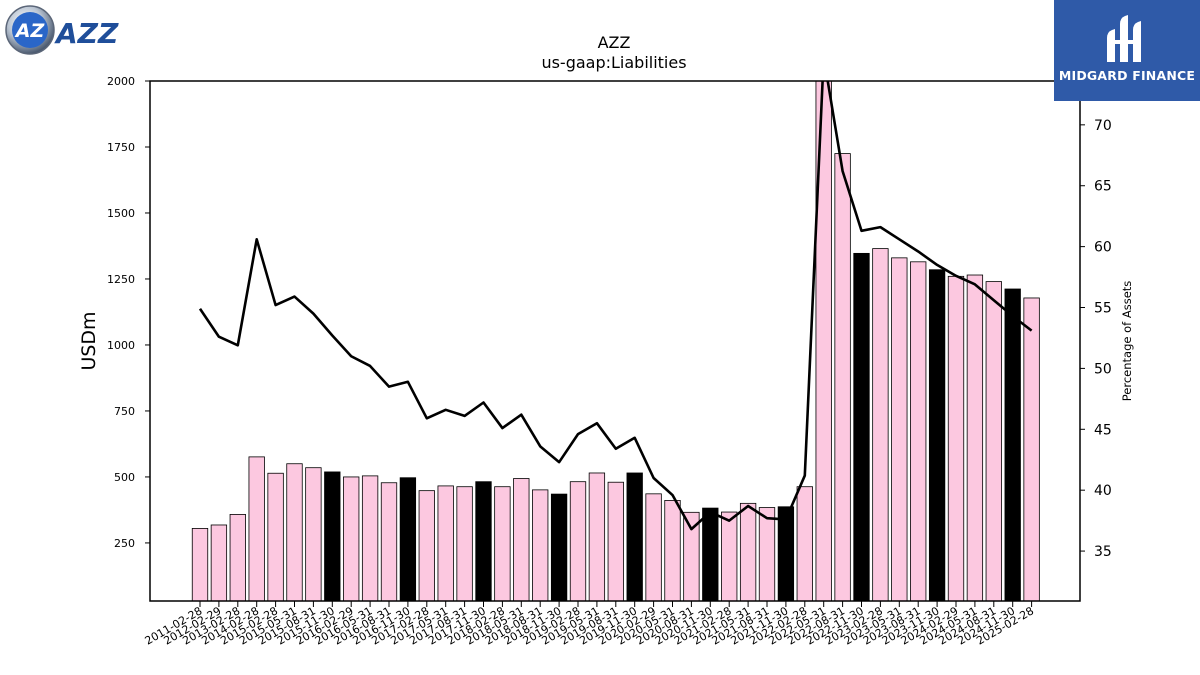 This screenshot has height=675, width=1200. I want to click on y2-tick-label: 40, so click(1103, 491).